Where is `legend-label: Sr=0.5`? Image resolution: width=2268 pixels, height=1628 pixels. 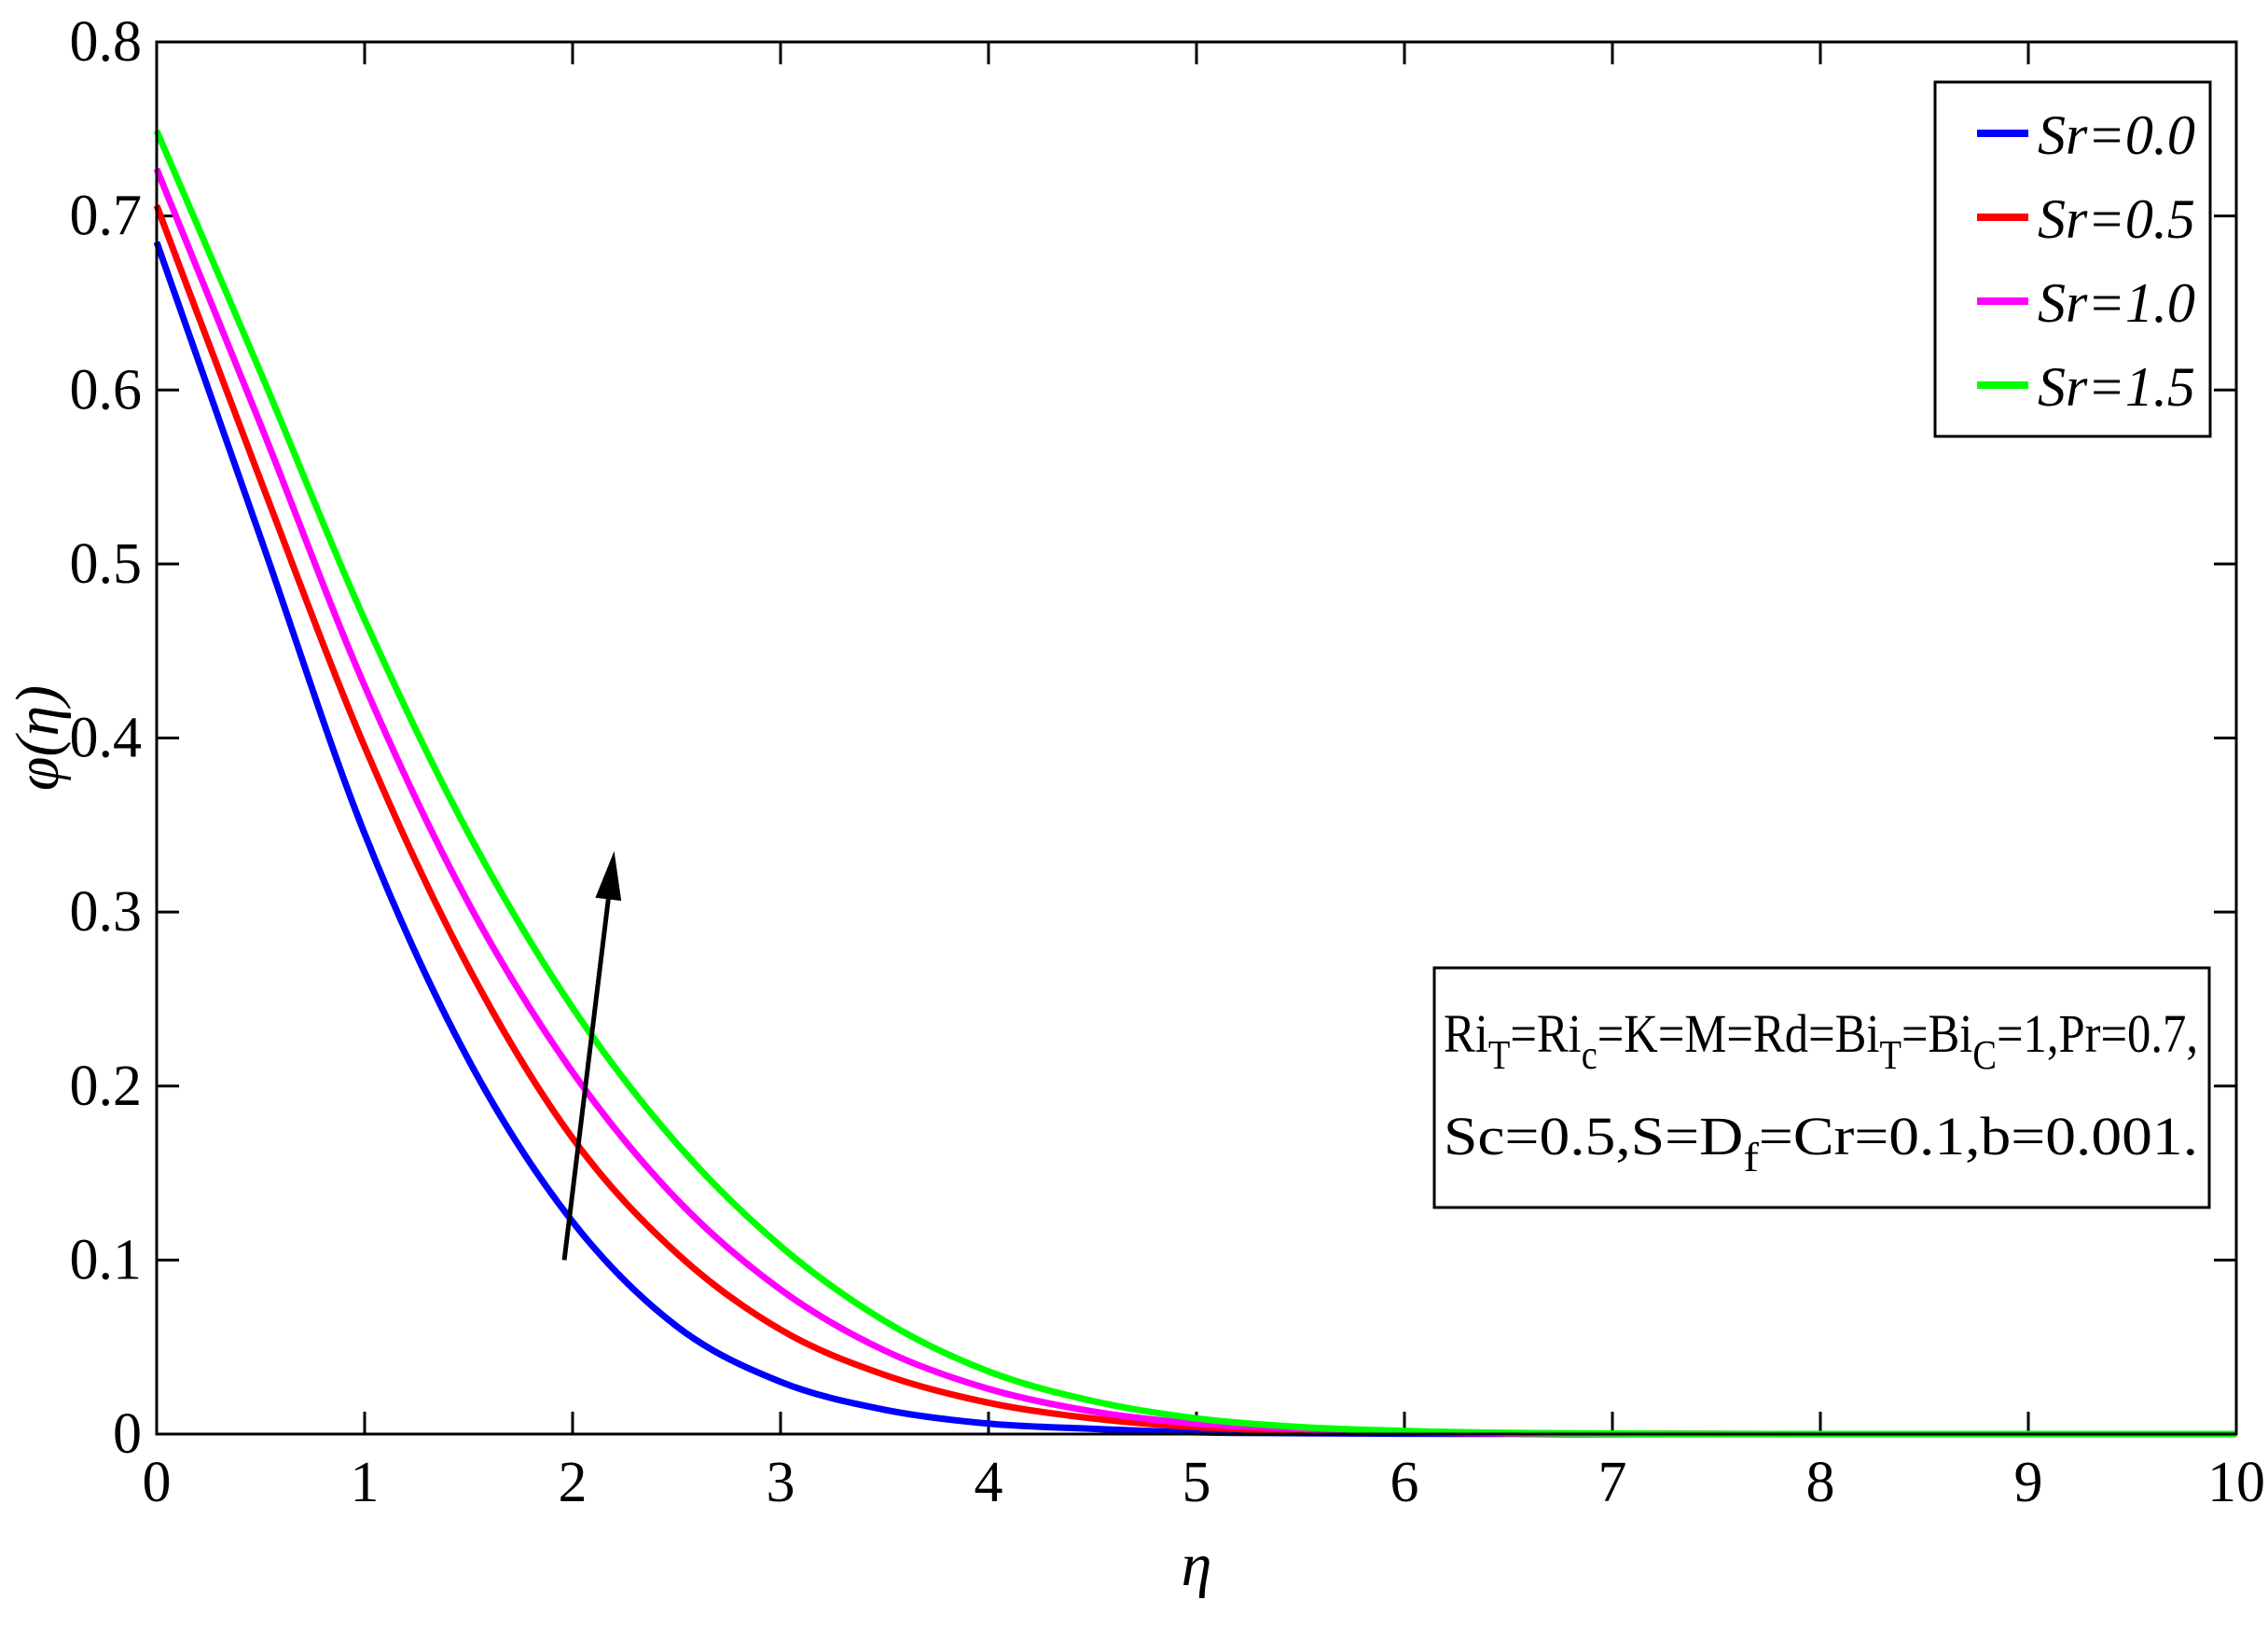 legend-label: Sr=0.5 is located at coordinates (2116, 219).